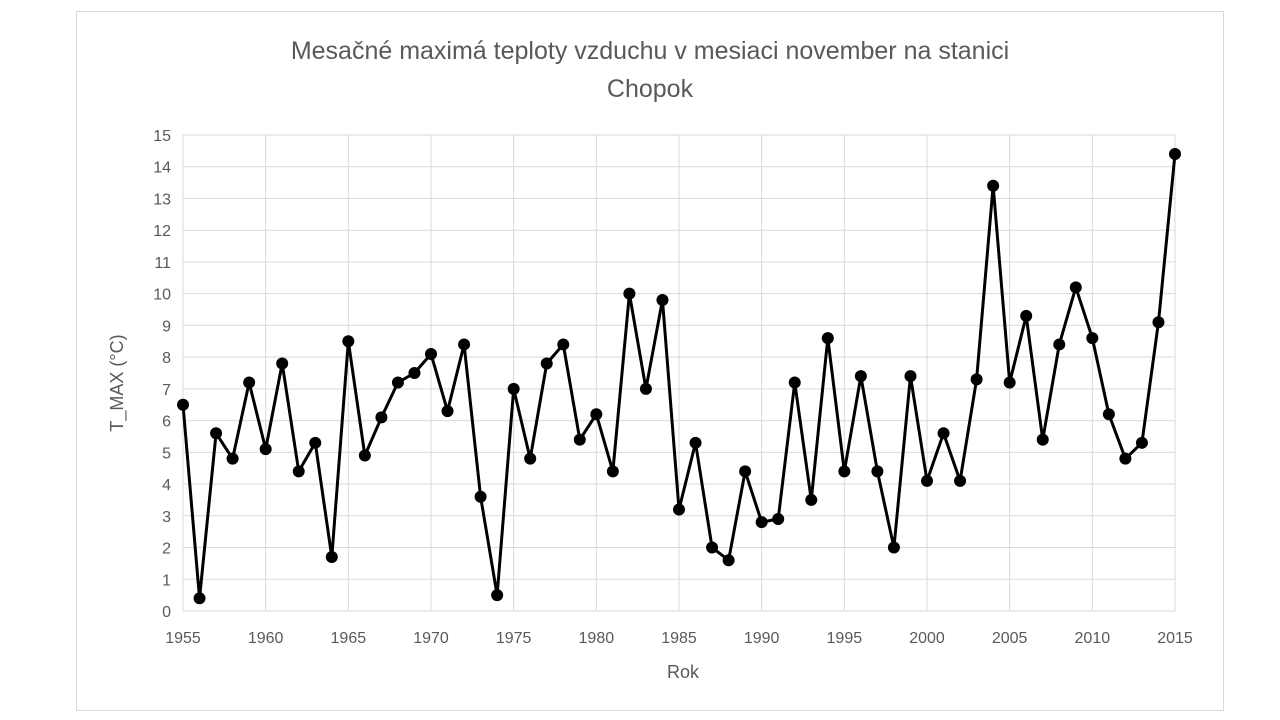 The width and height of the screenshot is (1280, 720). I want to click on x-tick-label: 1965, so click(349, 638).